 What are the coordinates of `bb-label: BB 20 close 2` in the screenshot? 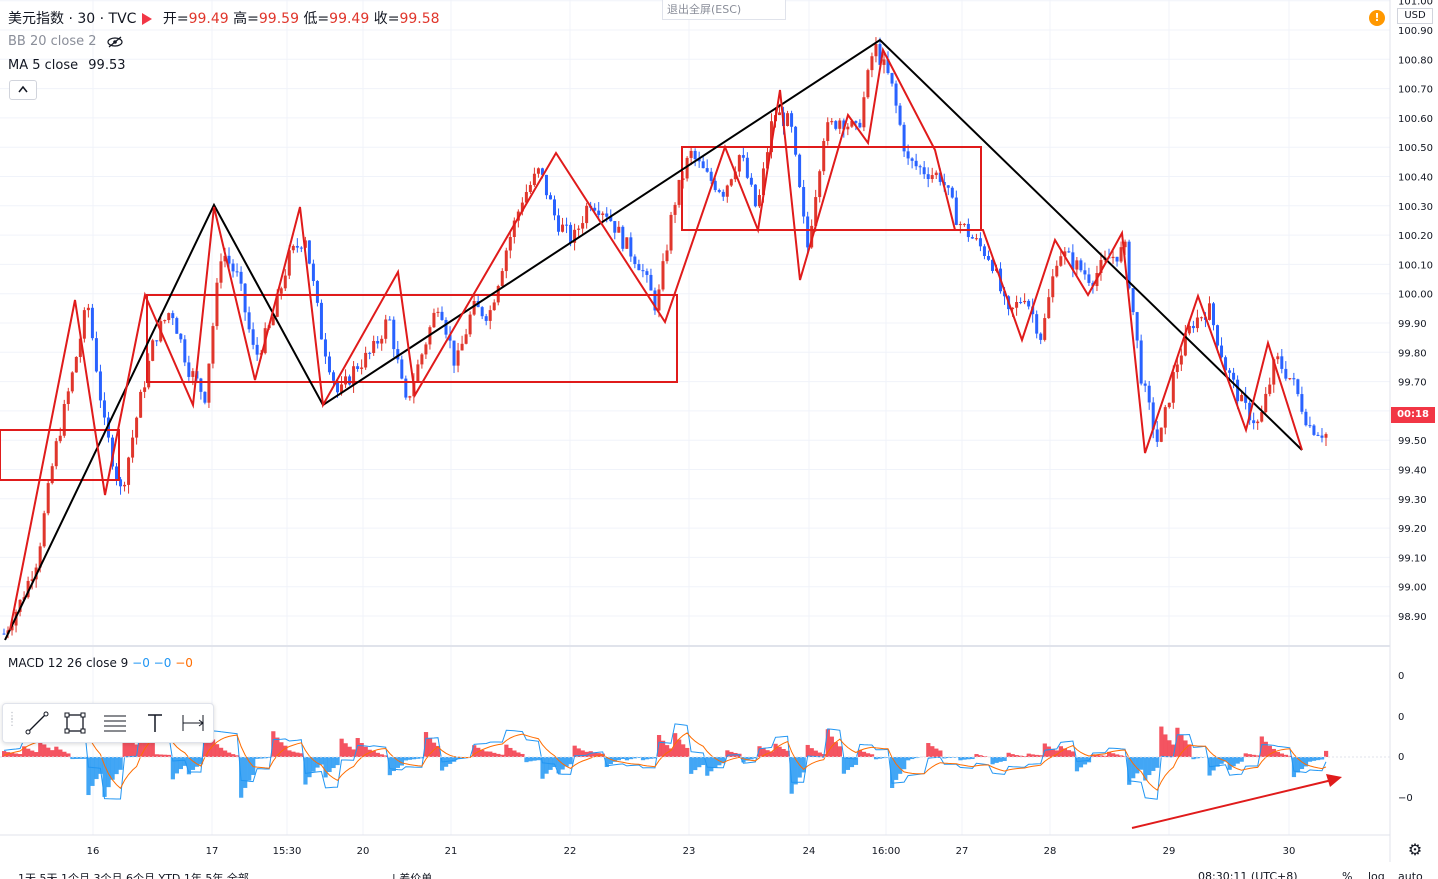 It's located at (52, 41).